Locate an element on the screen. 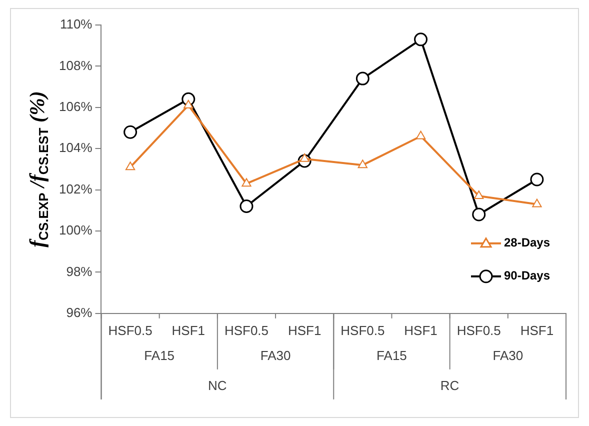 This screenshot has height=426, width=589. y-tick-label: 100% is located at coordinates (76, 230).